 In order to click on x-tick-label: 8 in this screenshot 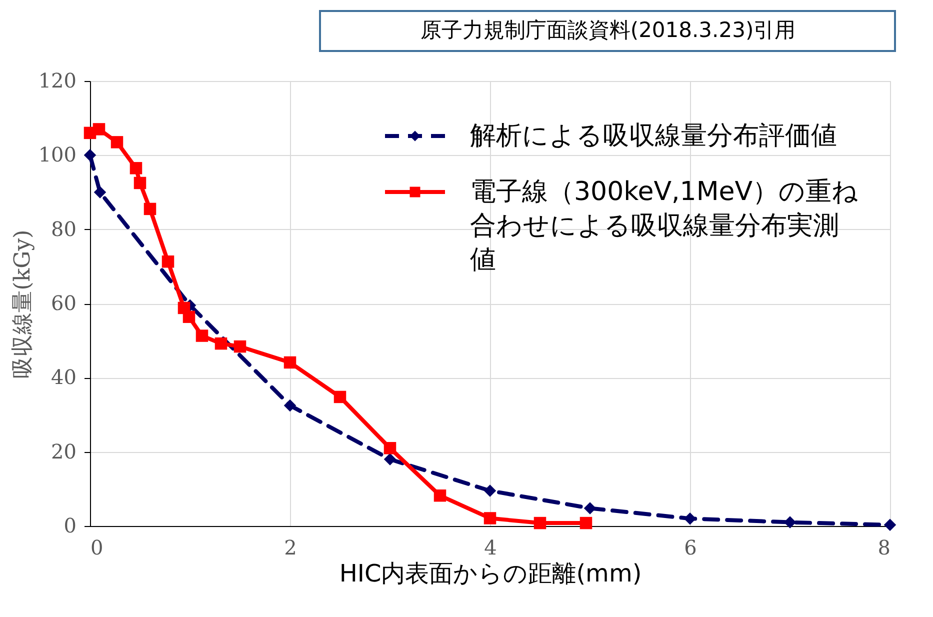, I will do `click(884, 548)`.